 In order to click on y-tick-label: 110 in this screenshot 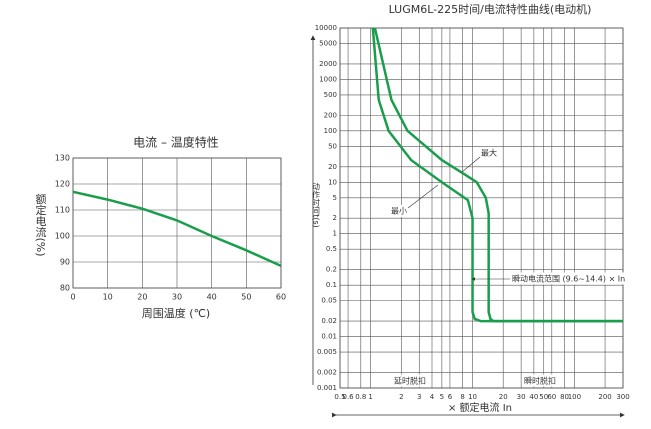, I will do `click(62, 210)`.